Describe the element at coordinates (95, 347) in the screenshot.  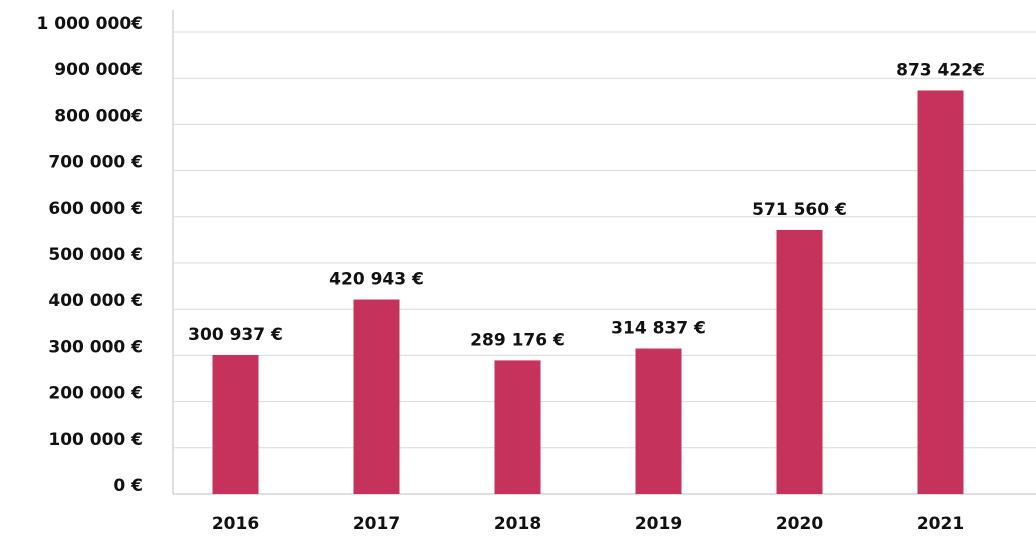
I see `y-tick-label: 300 000 €` at that location.